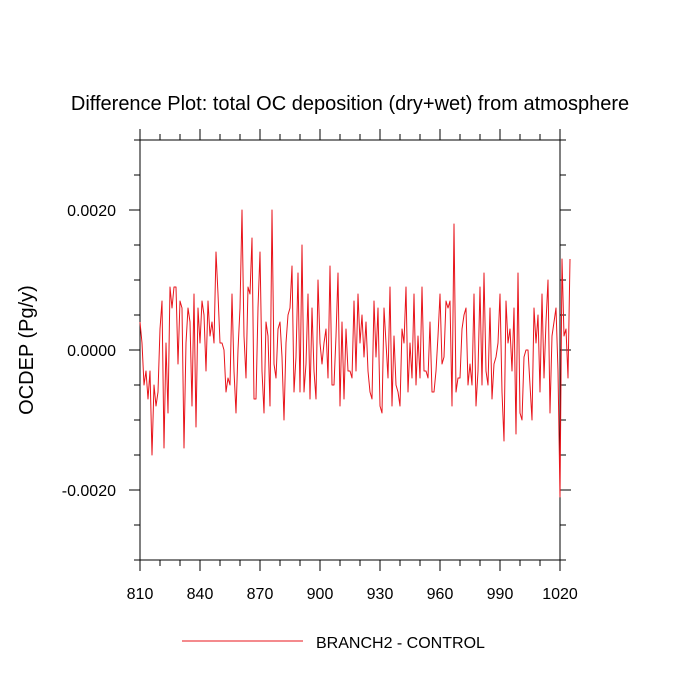  What do you see at coordinates (91, 211) in the screenshot?
I see `y-tick-label: 0.0020` at bounding box center [91, 211].